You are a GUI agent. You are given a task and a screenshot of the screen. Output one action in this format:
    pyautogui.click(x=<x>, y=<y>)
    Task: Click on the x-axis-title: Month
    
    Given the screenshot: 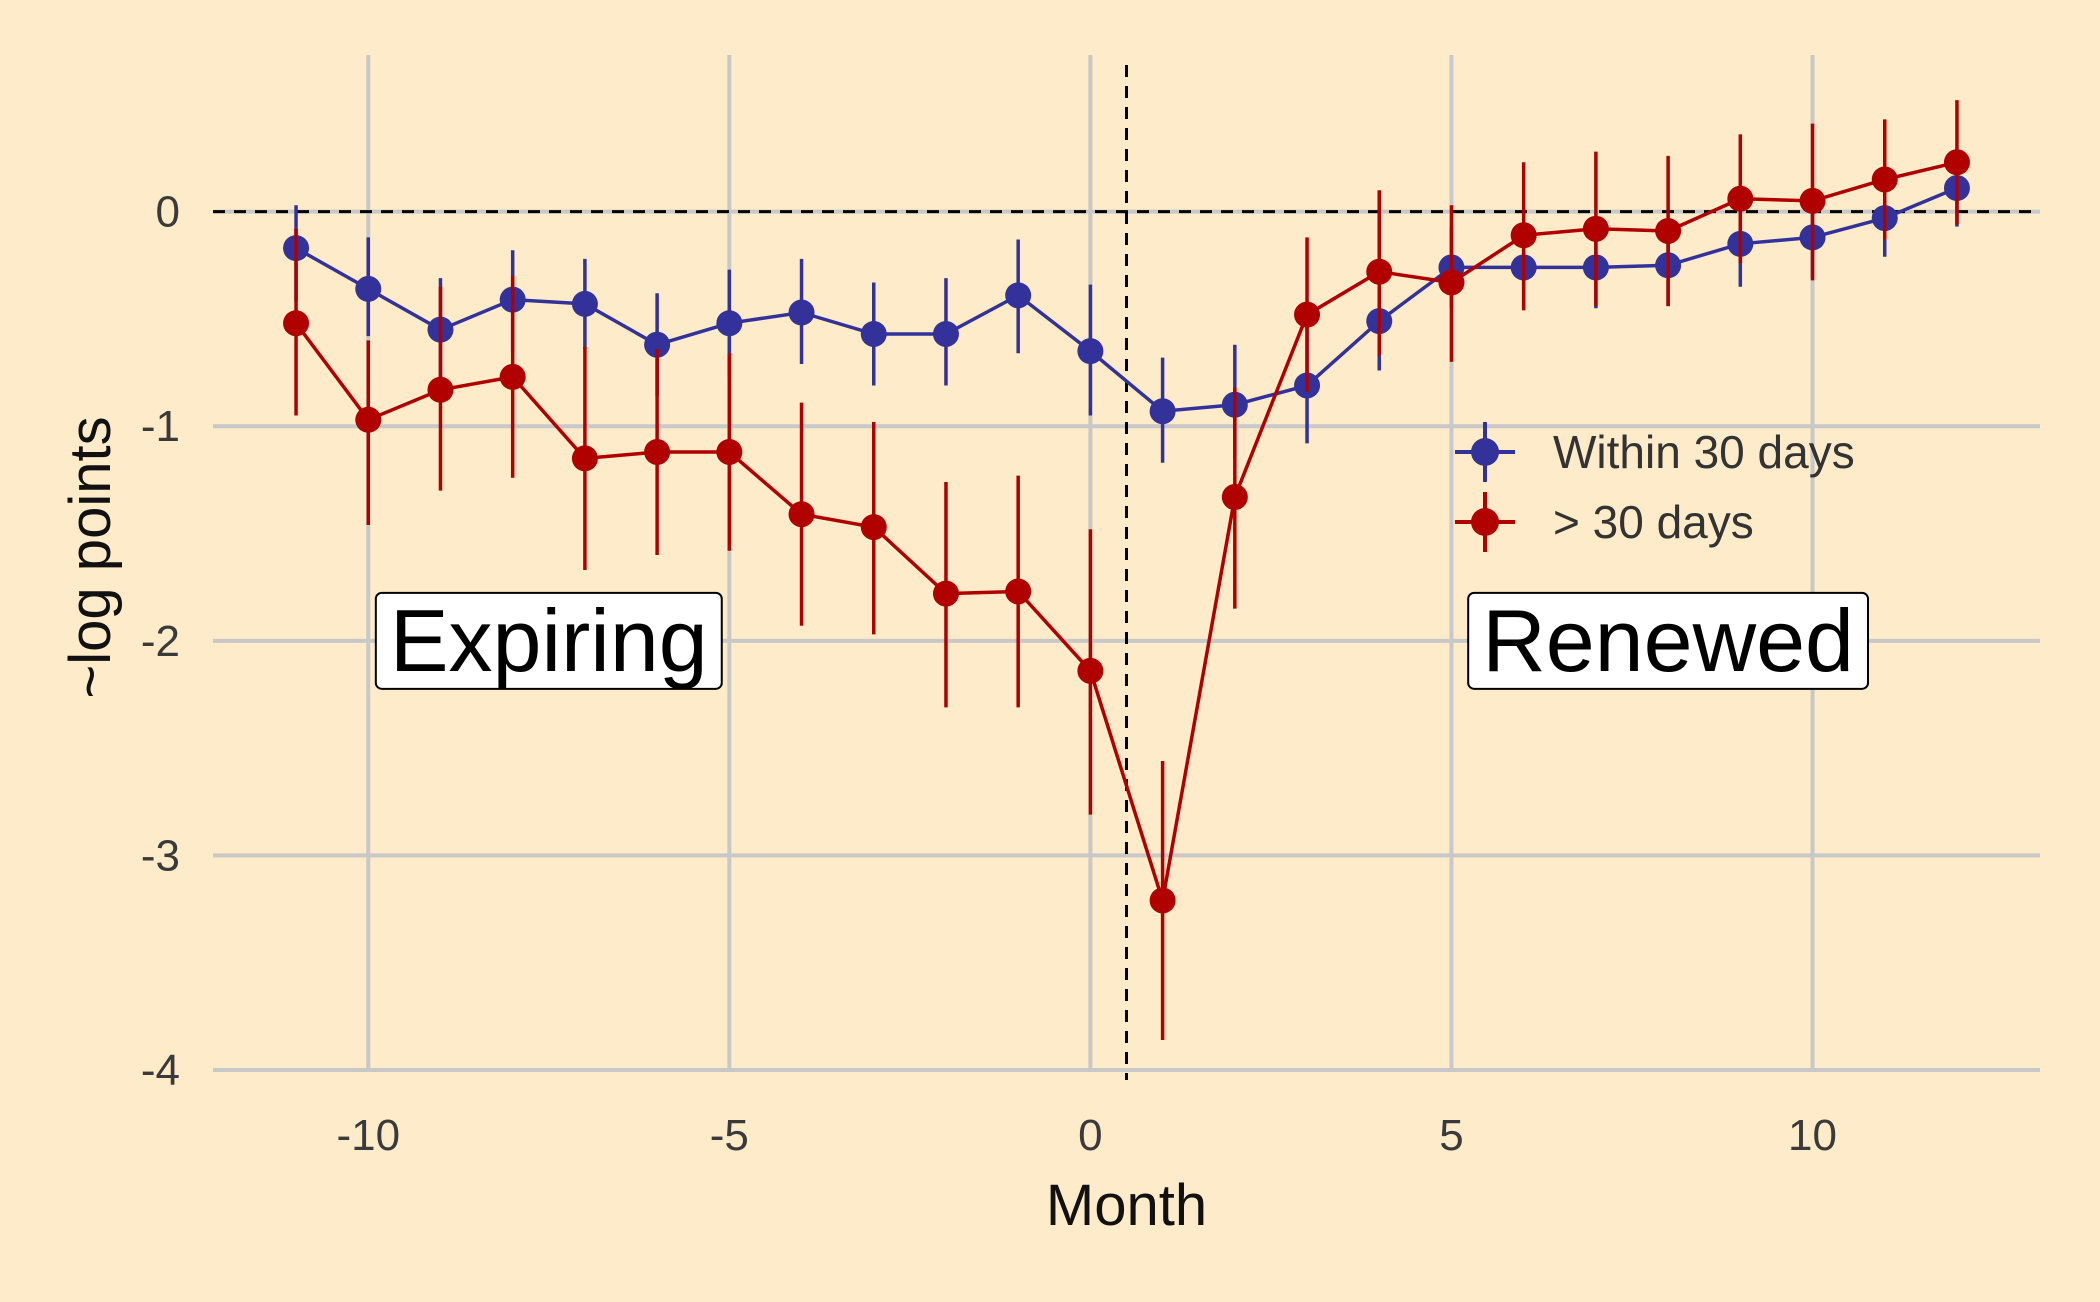 What is the action you would take?
    pyautogui.click(x=1126, y=1205)
    